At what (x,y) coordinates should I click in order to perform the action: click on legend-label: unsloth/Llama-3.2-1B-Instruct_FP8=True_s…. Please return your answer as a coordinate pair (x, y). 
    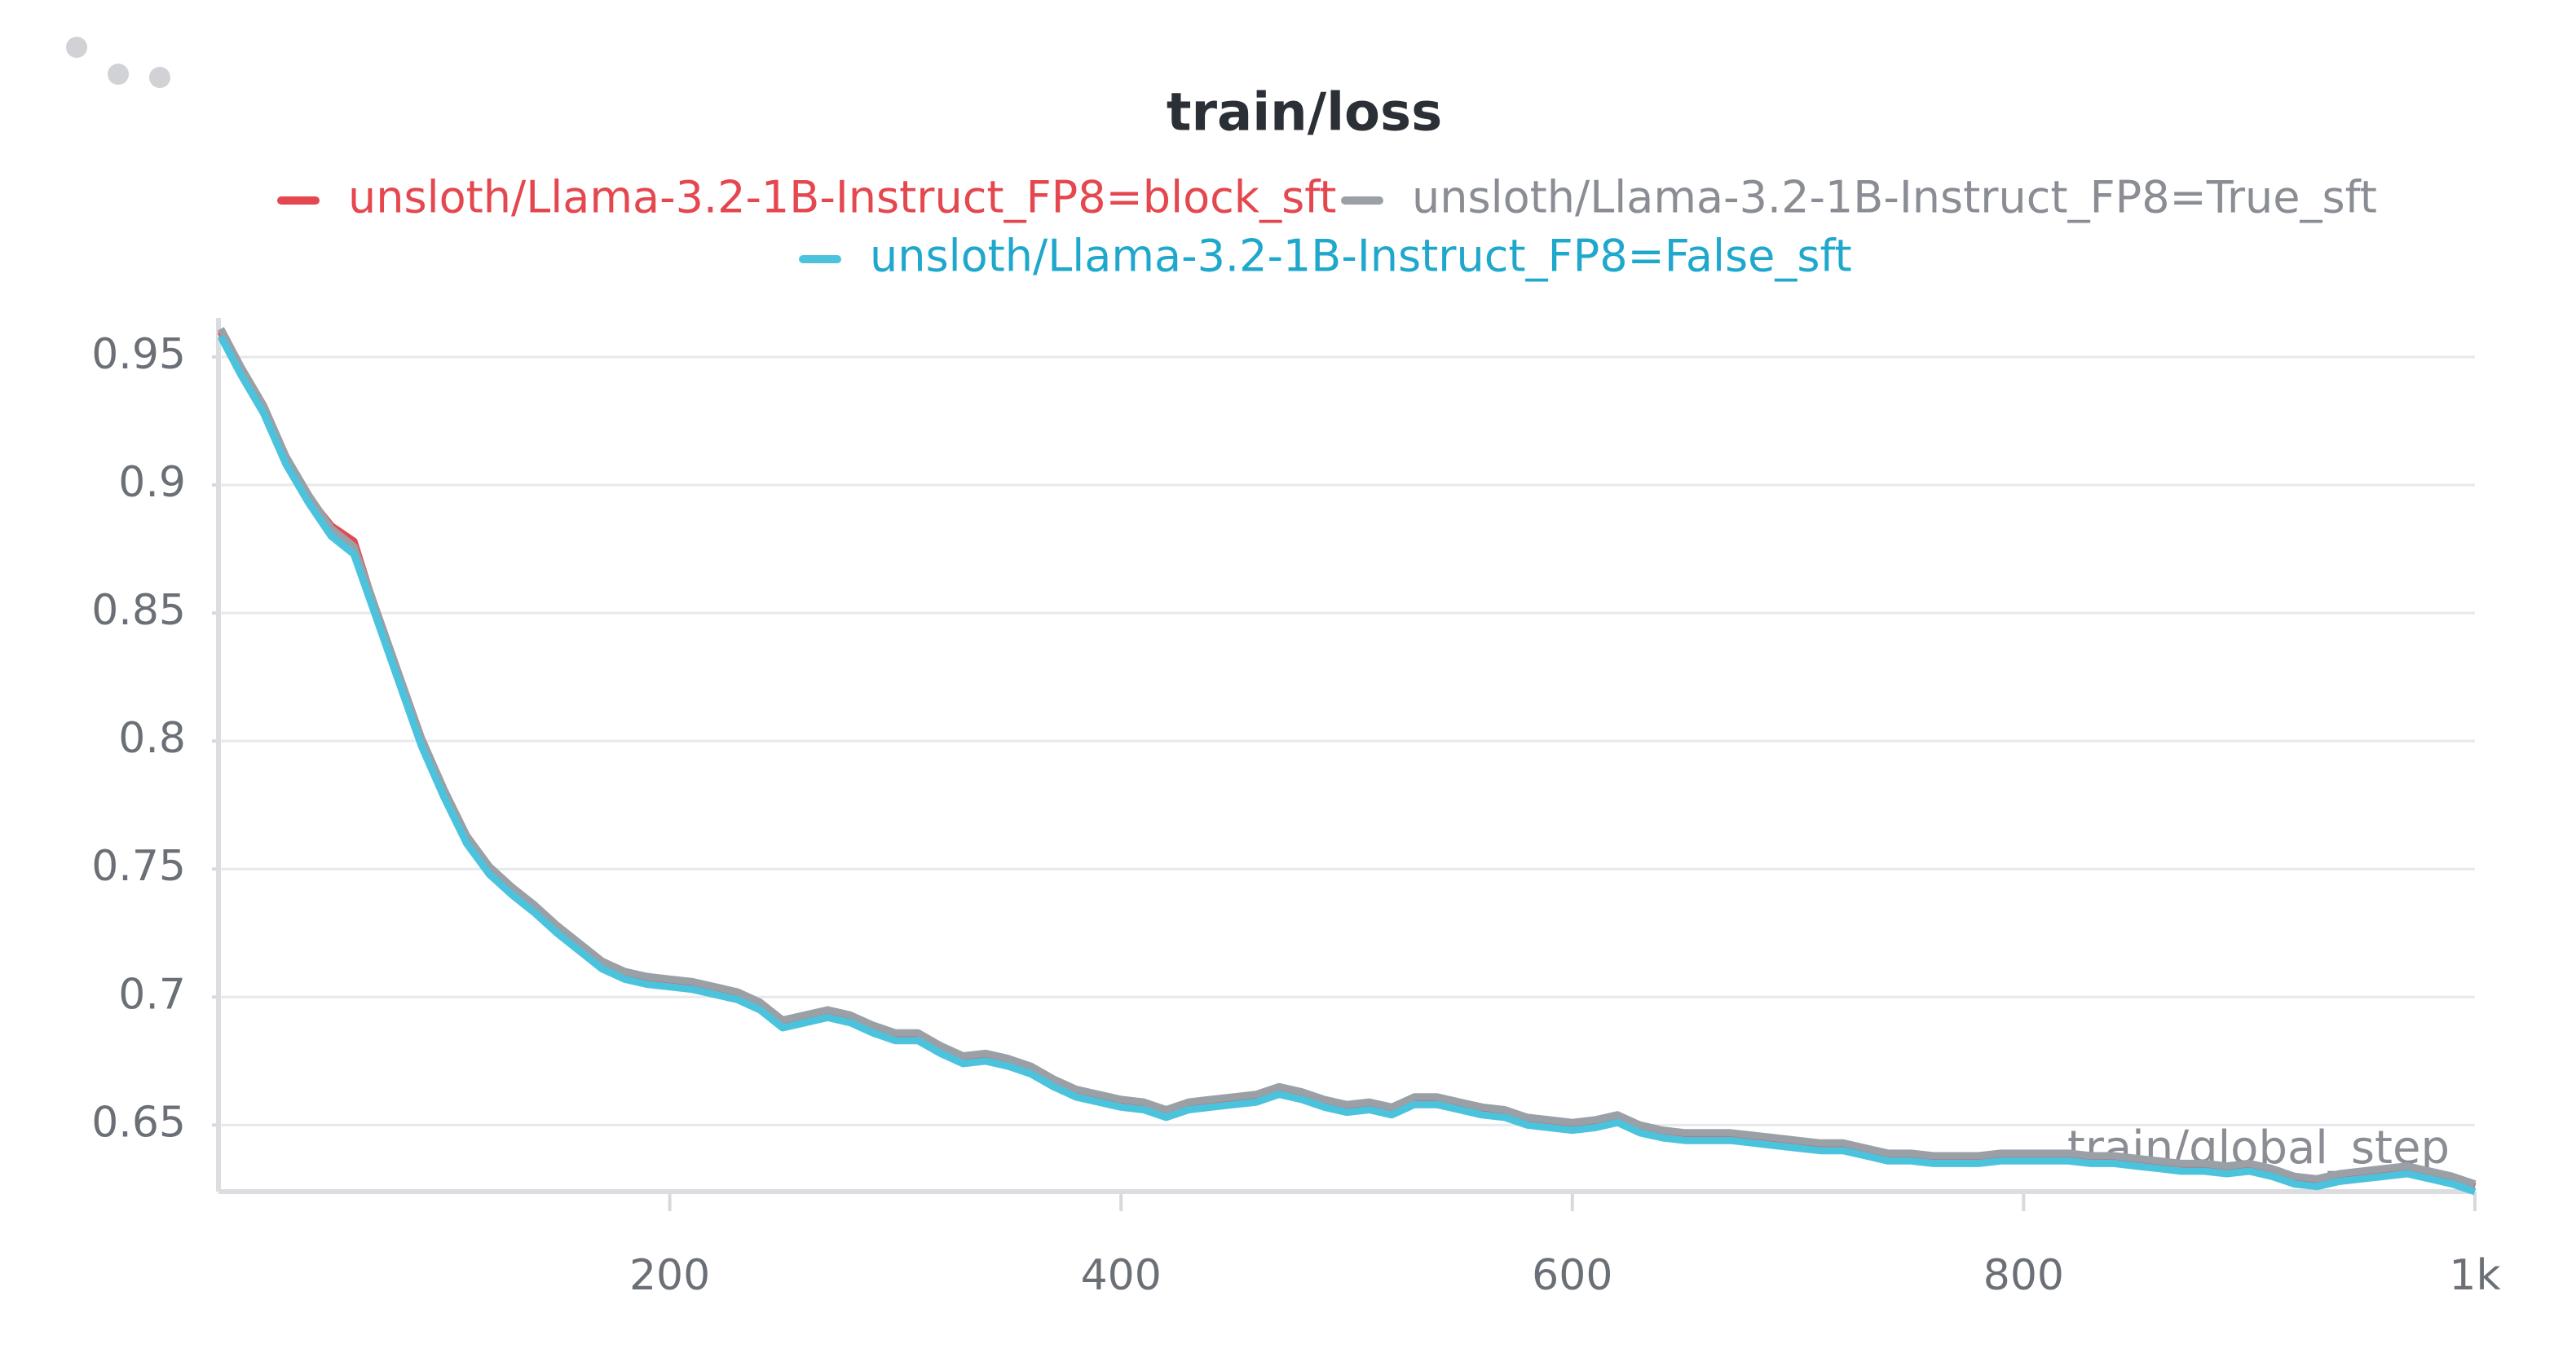
    Looking at the image, I should click on (1894, 197).